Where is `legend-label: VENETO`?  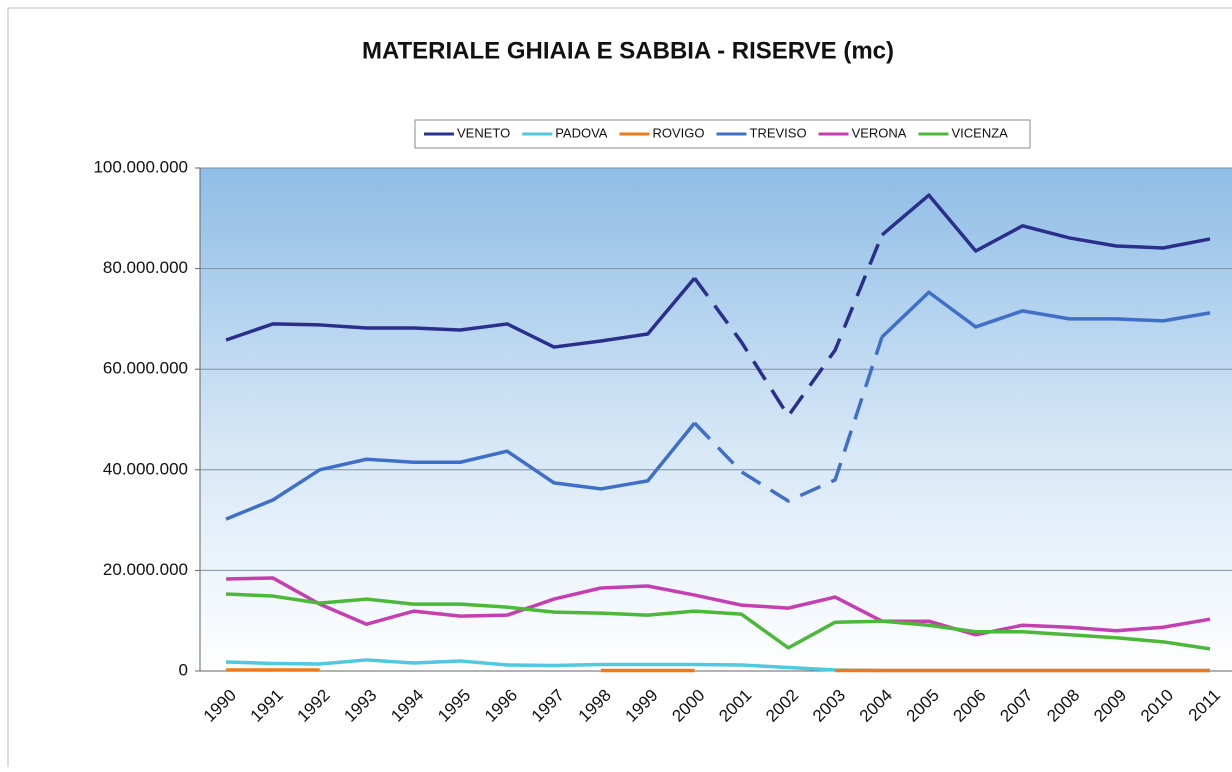
legend-label: VENETO is located at coordinates (483, 132).